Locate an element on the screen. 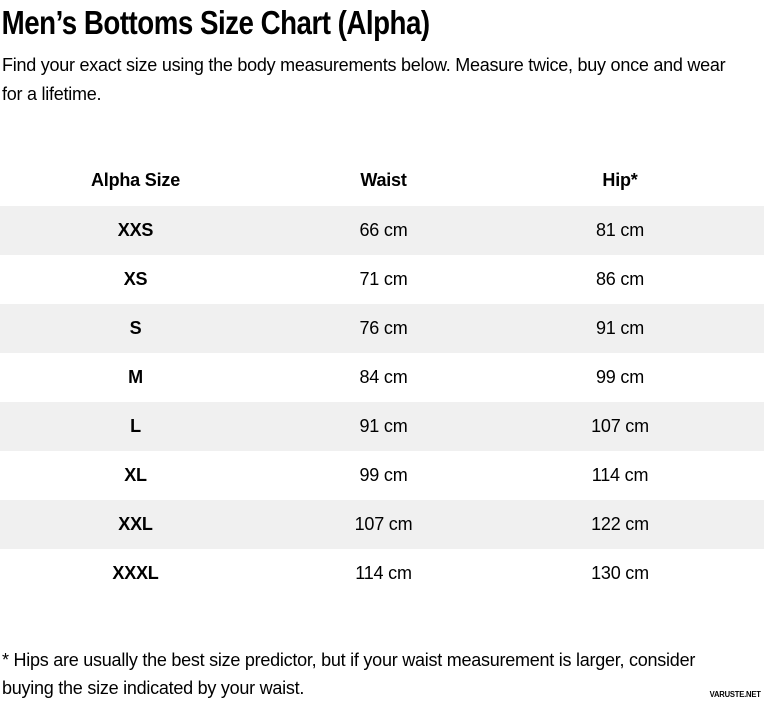 The height and width of the screenshot is (702, 764). table-row: XXS 66 cm 81 cm is located at coordinates (382, 230).